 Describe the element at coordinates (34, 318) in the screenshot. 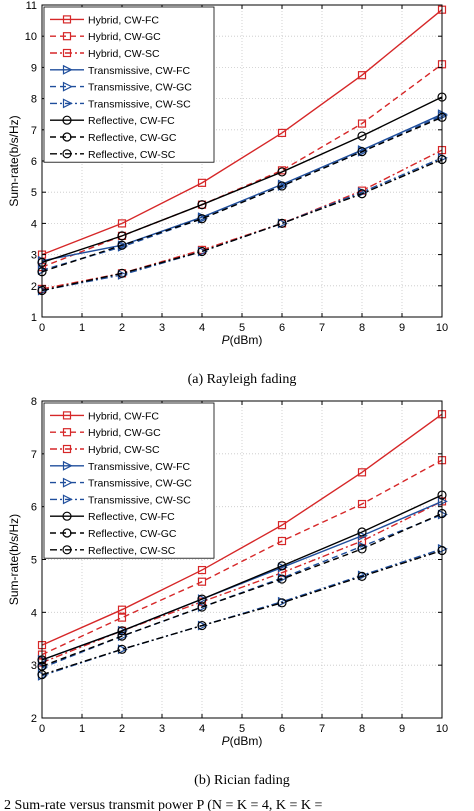

I see `y-tick-label: 1` at that location.